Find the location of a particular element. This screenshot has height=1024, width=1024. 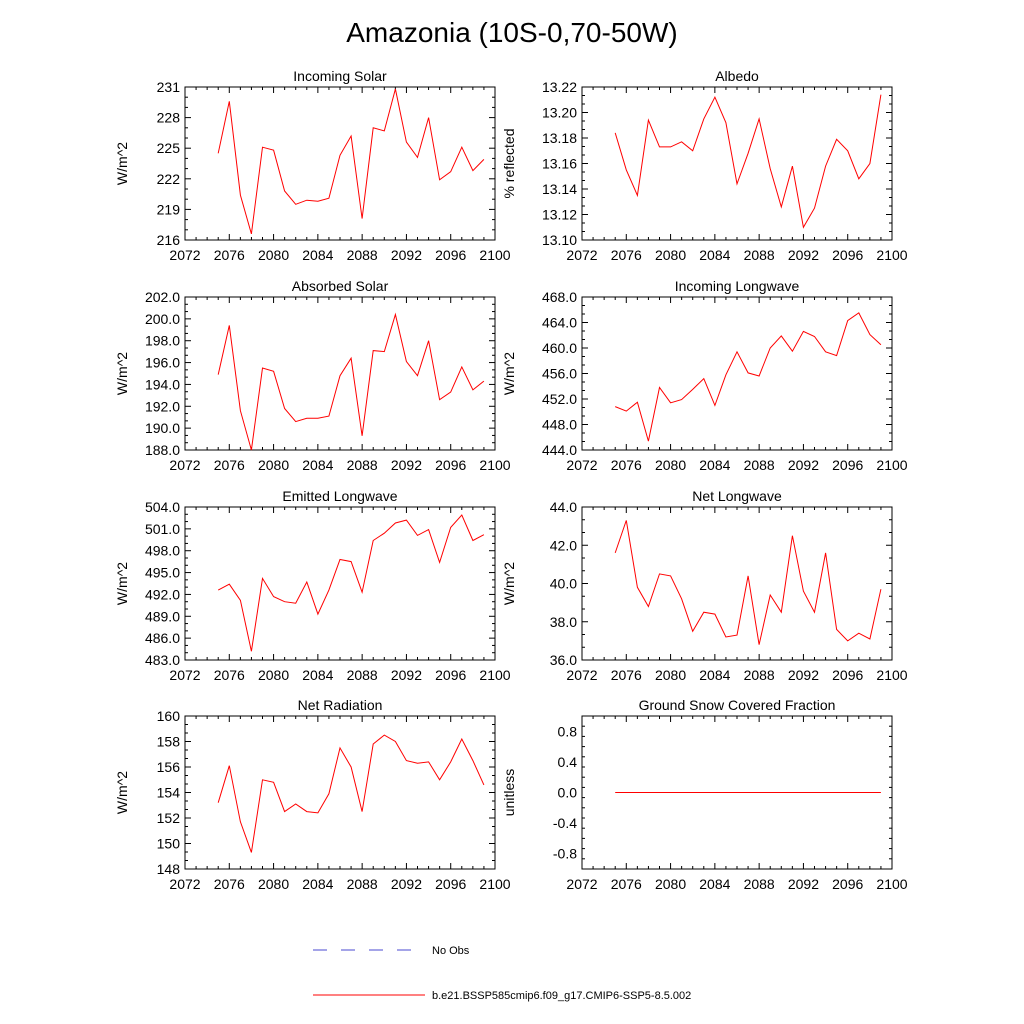

y-tick-label: 225 is located at coordinates (169, 148).